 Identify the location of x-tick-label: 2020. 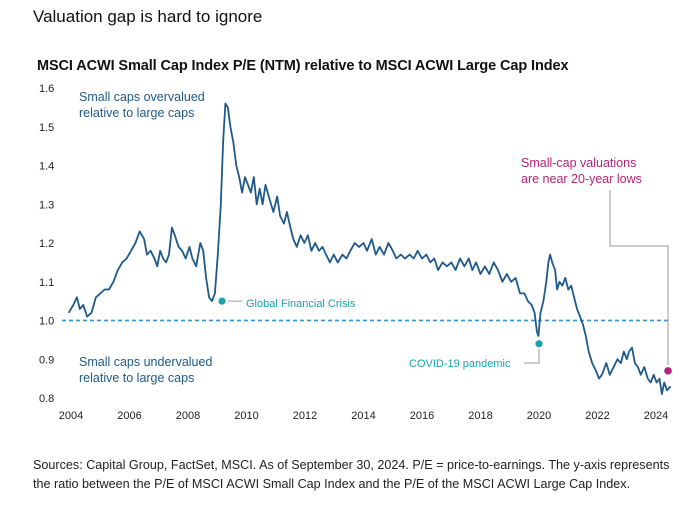
(539, 416).